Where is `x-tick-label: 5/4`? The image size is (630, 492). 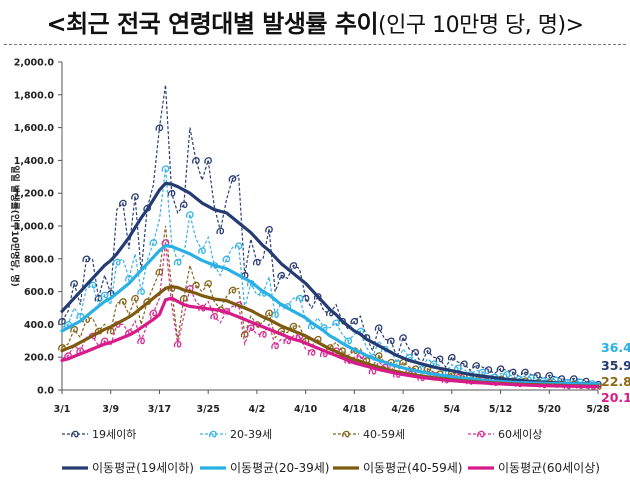
x-tick-label: 5/4 is located at coordinates (451, 409).